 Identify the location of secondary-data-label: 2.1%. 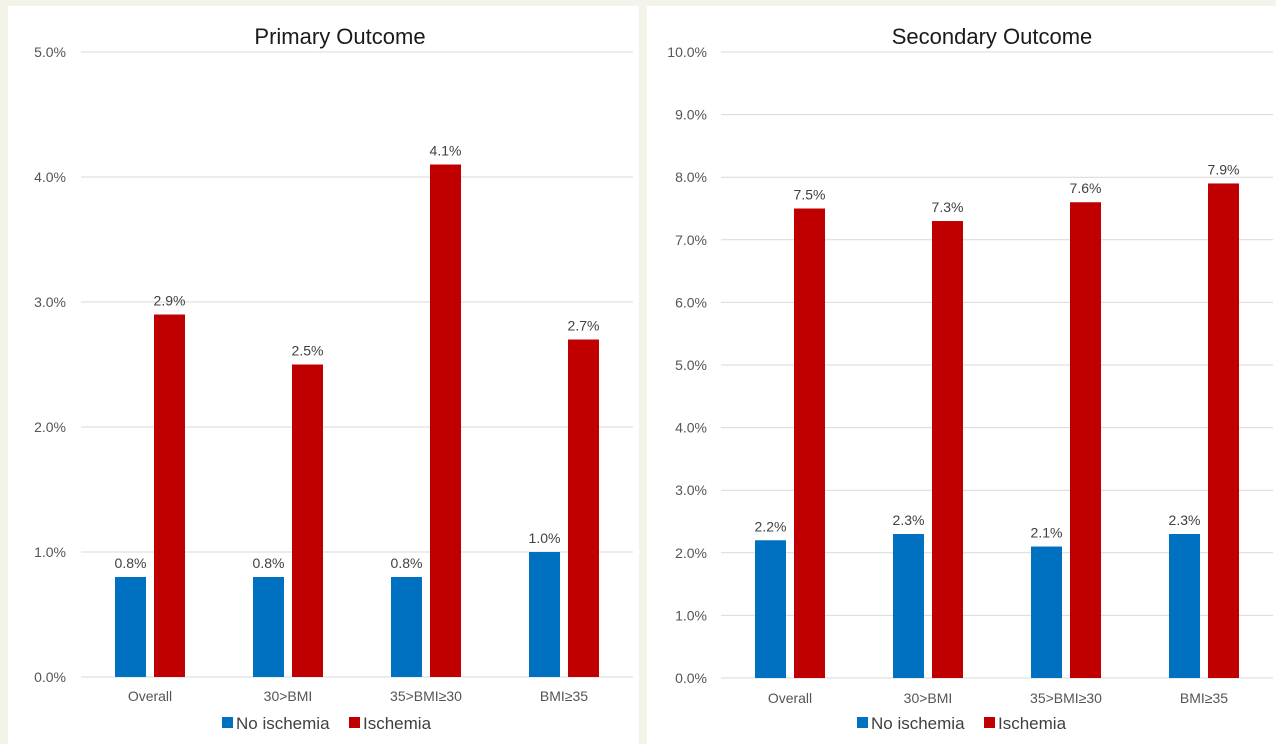
(1047, 533).